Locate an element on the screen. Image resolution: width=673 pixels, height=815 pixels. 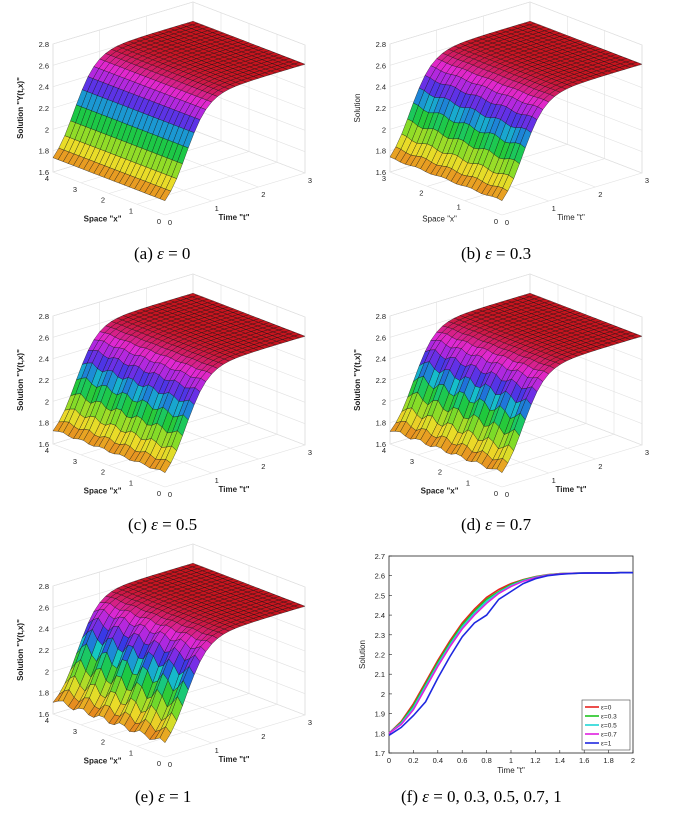
y-tick-label: 1.7 is located at coordinates (380, 753).